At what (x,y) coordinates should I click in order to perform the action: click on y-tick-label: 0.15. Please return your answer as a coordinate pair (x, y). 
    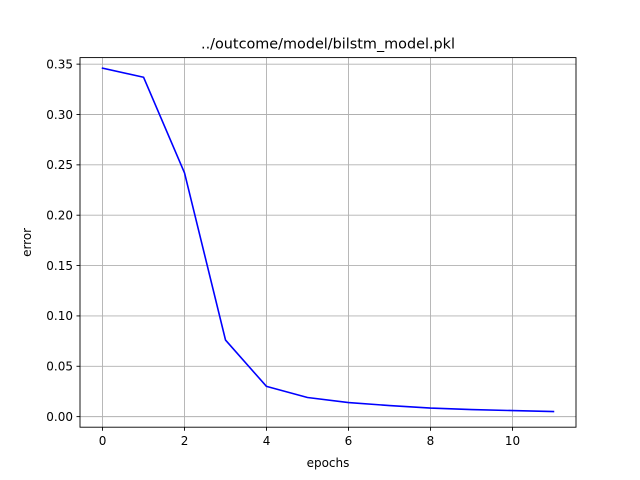
    Looking at the image, I should click on (59, 266).